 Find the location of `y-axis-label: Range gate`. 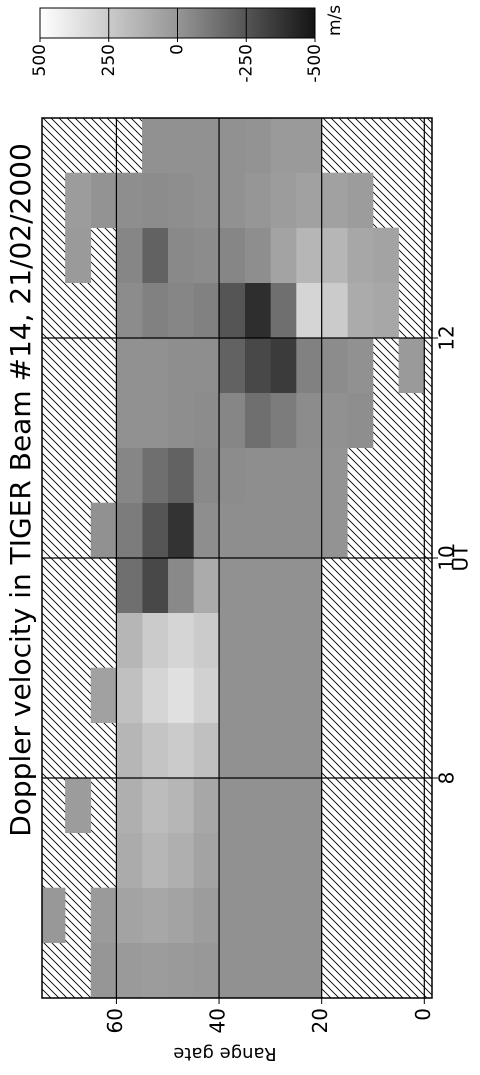

y-axis-label: Range gate is located at coordinates (224, 1053).